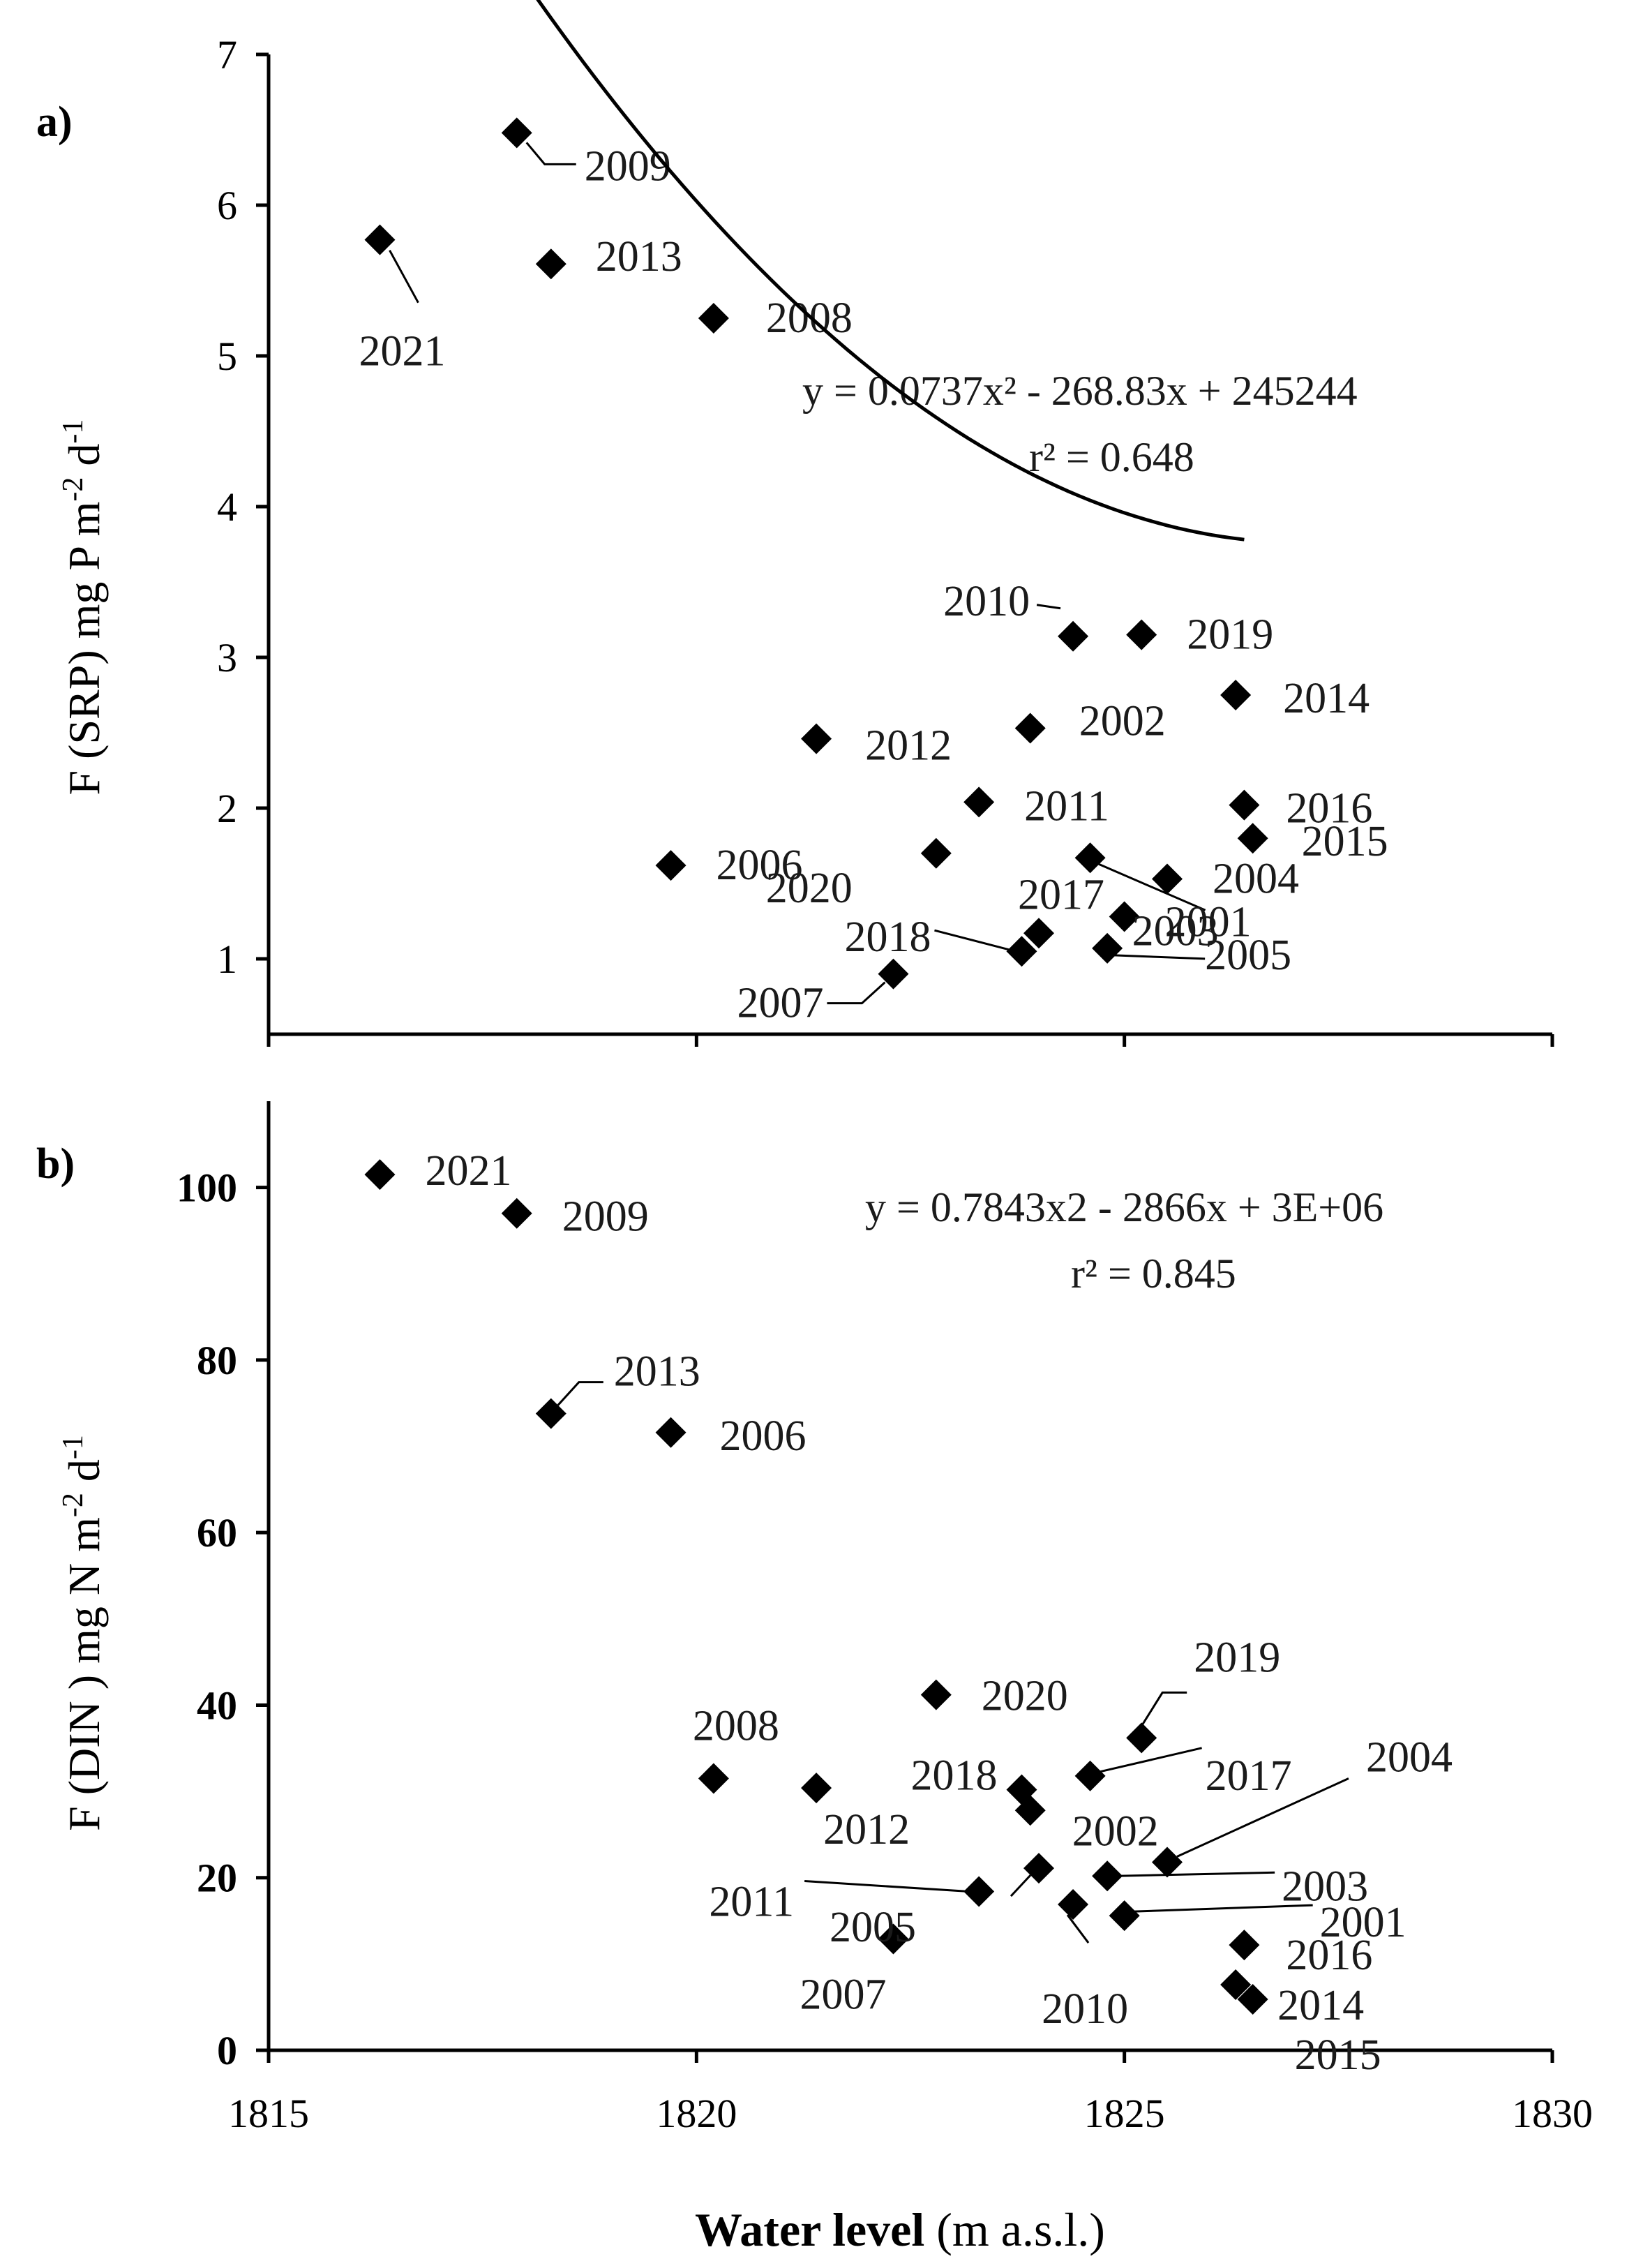 Image resolution: width=1643 pixels, height=2268 pixels. I want to click on panel-a-equation: y = 0.0737x² - 268.83x + 245244, so click(1080, 391).